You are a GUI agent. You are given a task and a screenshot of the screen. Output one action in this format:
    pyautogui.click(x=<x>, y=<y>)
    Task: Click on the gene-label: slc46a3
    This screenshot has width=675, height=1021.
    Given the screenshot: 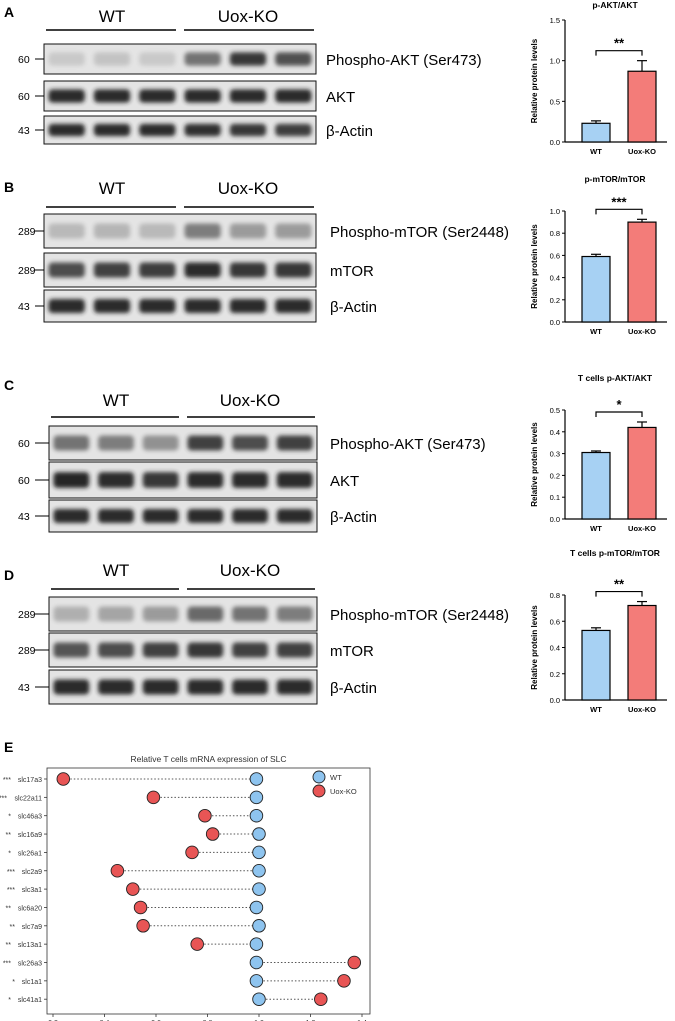 What is the action you would take?
    pyautogui.click(x=30, y=817)
    